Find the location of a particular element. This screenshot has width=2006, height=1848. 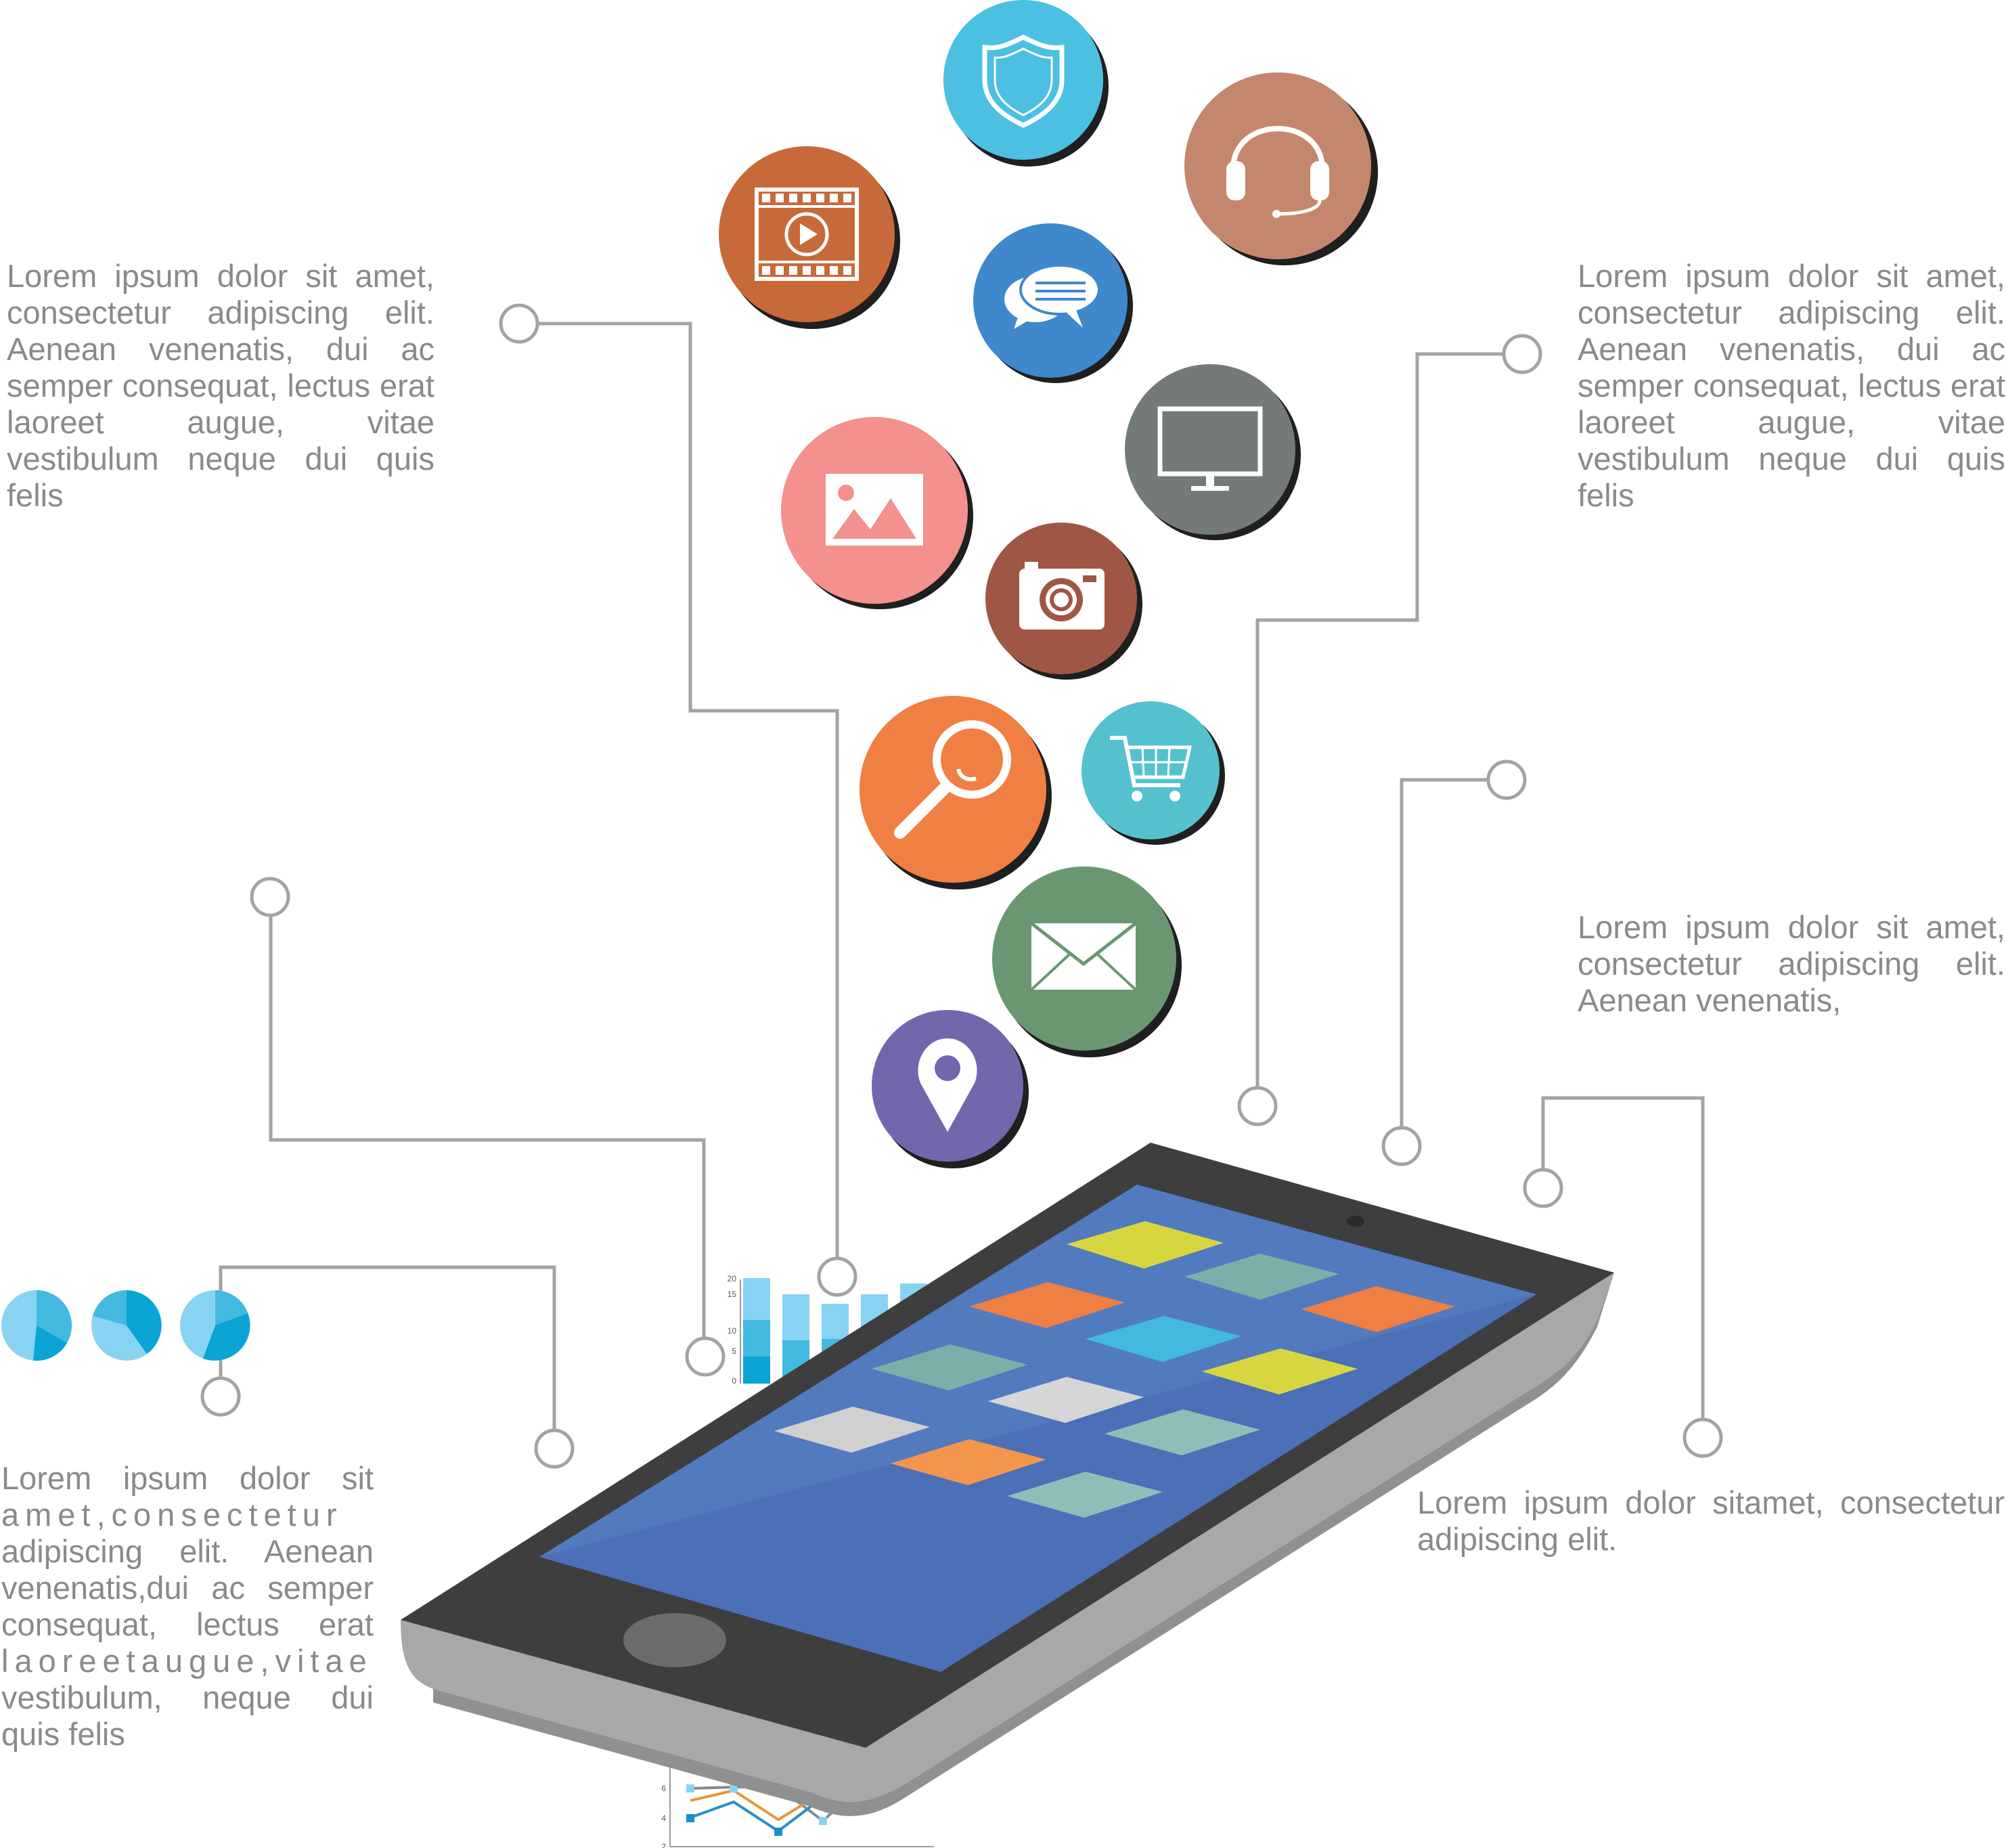

tick-label: 5 is located at coordinates (734, 1351).